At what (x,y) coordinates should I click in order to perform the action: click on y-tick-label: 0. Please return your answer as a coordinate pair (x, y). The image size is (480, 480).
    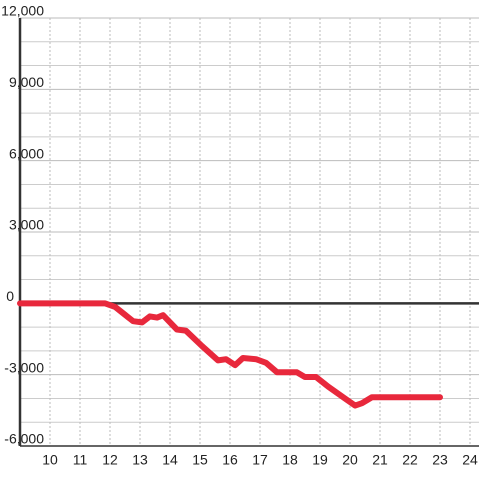
    Looking at the image, I should click on (10, 296).